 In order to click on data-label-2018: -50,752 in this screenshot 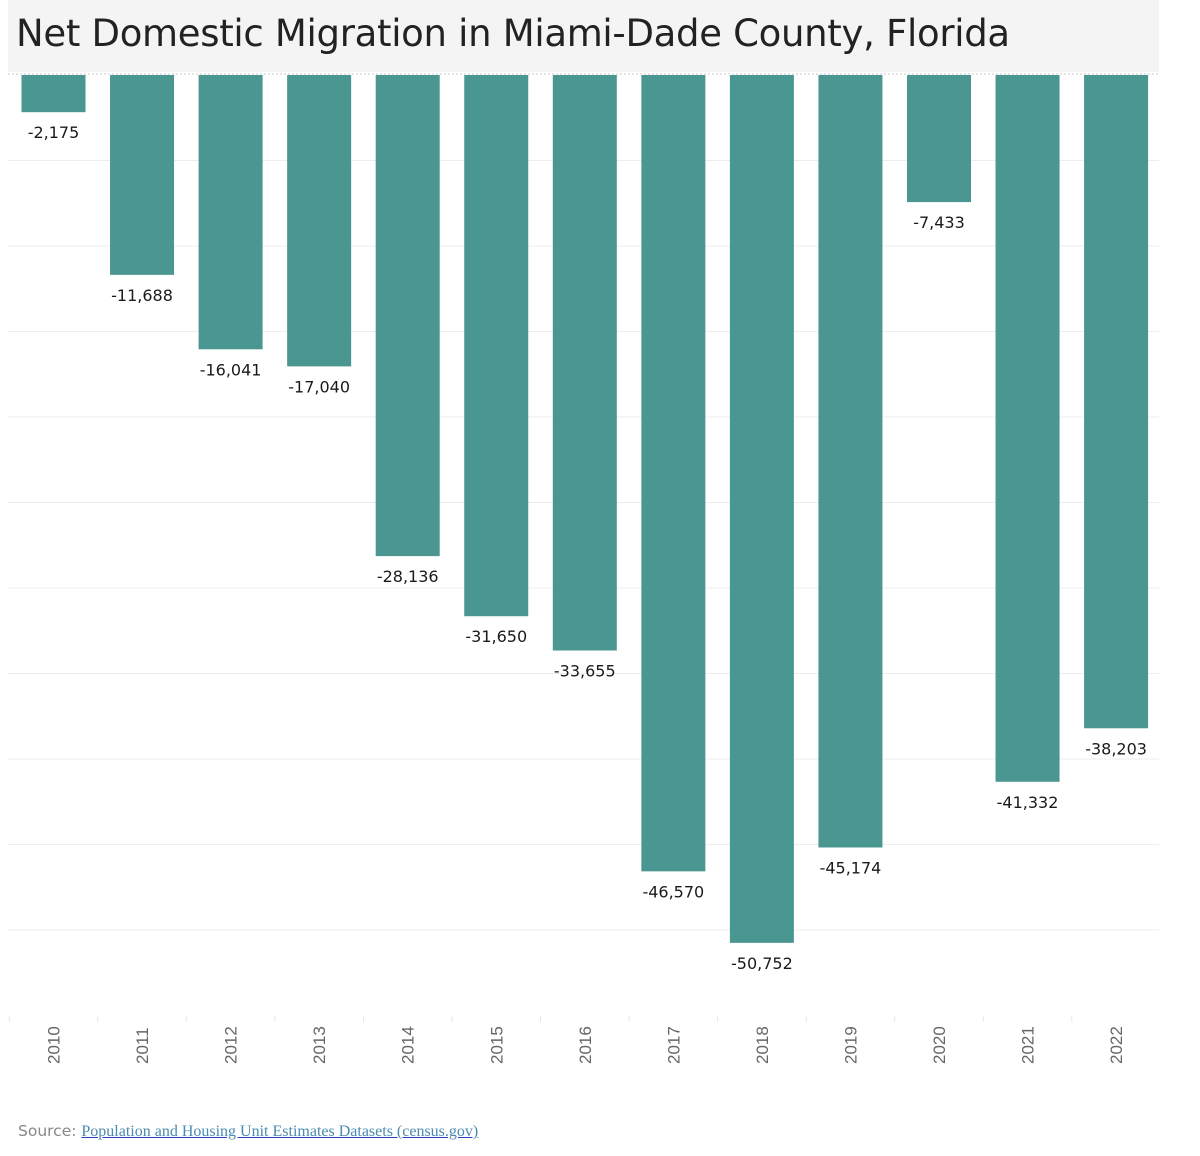, I will do `click(762, 963)`.